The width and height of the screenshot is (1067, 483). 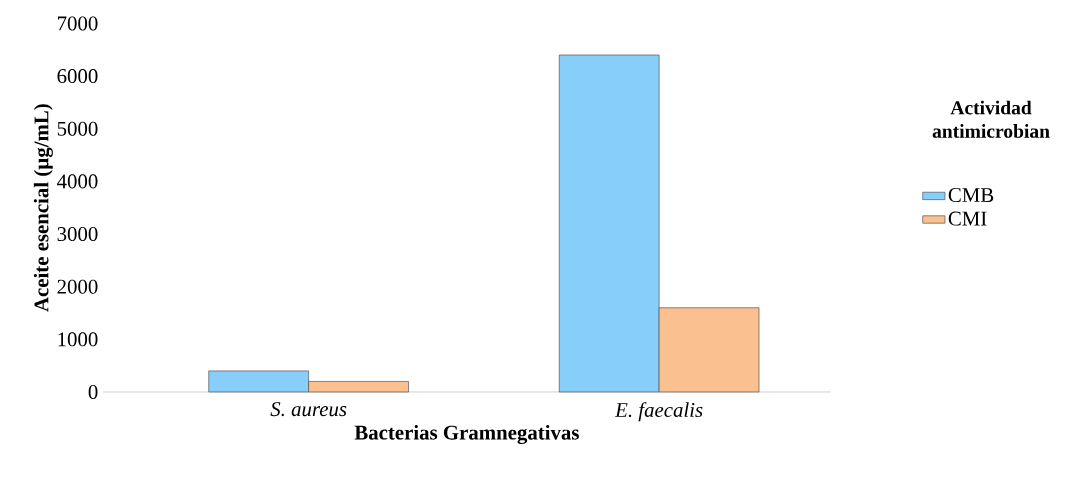 What do you see at coordinates (93, 391) in the screenshot?
I see `y-tick-label: 0` at bounding box center [93, 391].